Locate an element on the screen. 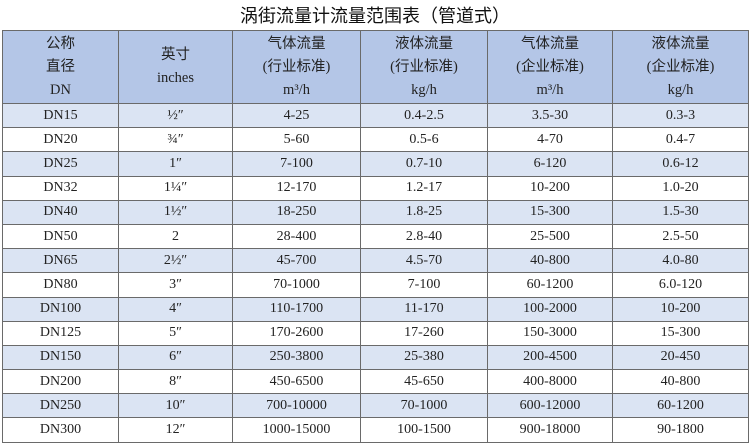 The width and height of the screenshot is (750, 445). data-cell: 1000-15000 is located at coordinates (296, 430).